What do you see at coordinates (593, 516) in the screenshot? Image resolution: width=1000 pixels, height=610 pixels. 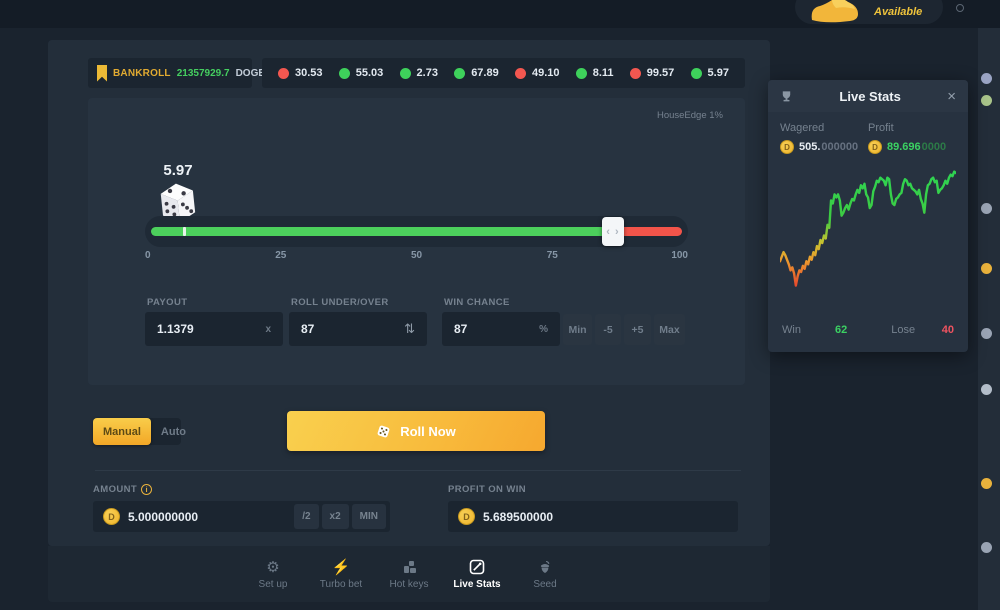 I see `profit-on-win-value-box: D 5.689500000` at bounding box center [593, 516].